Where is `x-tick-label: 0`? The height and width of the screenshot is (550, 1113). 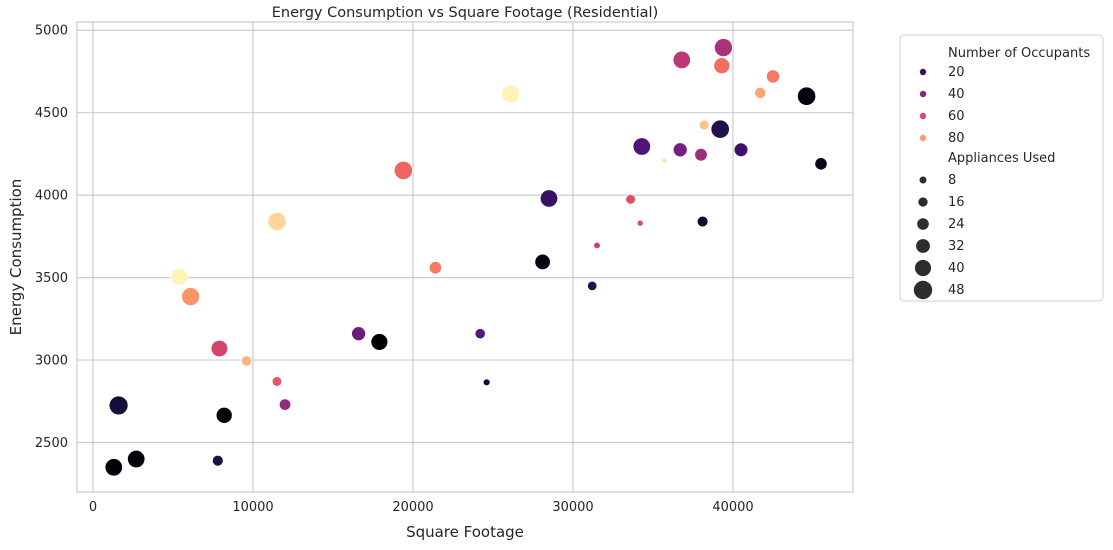 x-tick-label: 0 is located at coordinates (93, 507).